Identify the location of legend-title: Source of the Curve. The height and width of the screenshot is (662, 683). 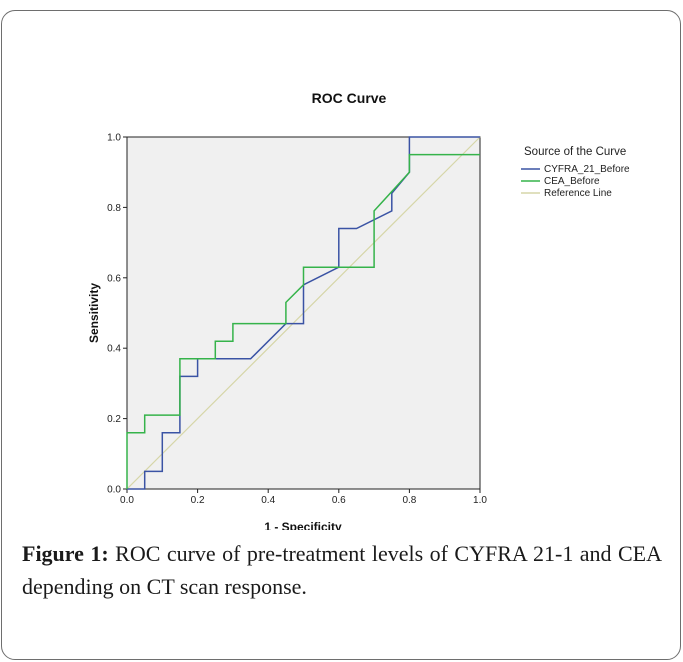
(575, 152).